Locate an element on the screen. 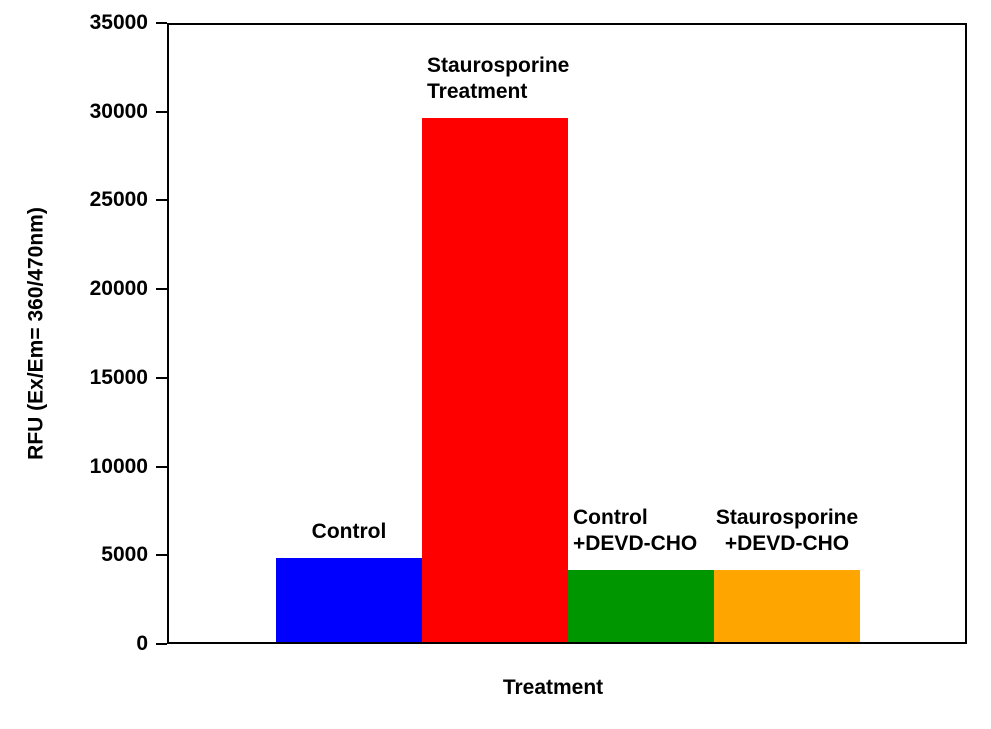 Image resolution: width=991 pixels, height=729 pixels. bar-label-control-devd-cho: Control +DEVD-CHO is located at coordinates (635, 531).